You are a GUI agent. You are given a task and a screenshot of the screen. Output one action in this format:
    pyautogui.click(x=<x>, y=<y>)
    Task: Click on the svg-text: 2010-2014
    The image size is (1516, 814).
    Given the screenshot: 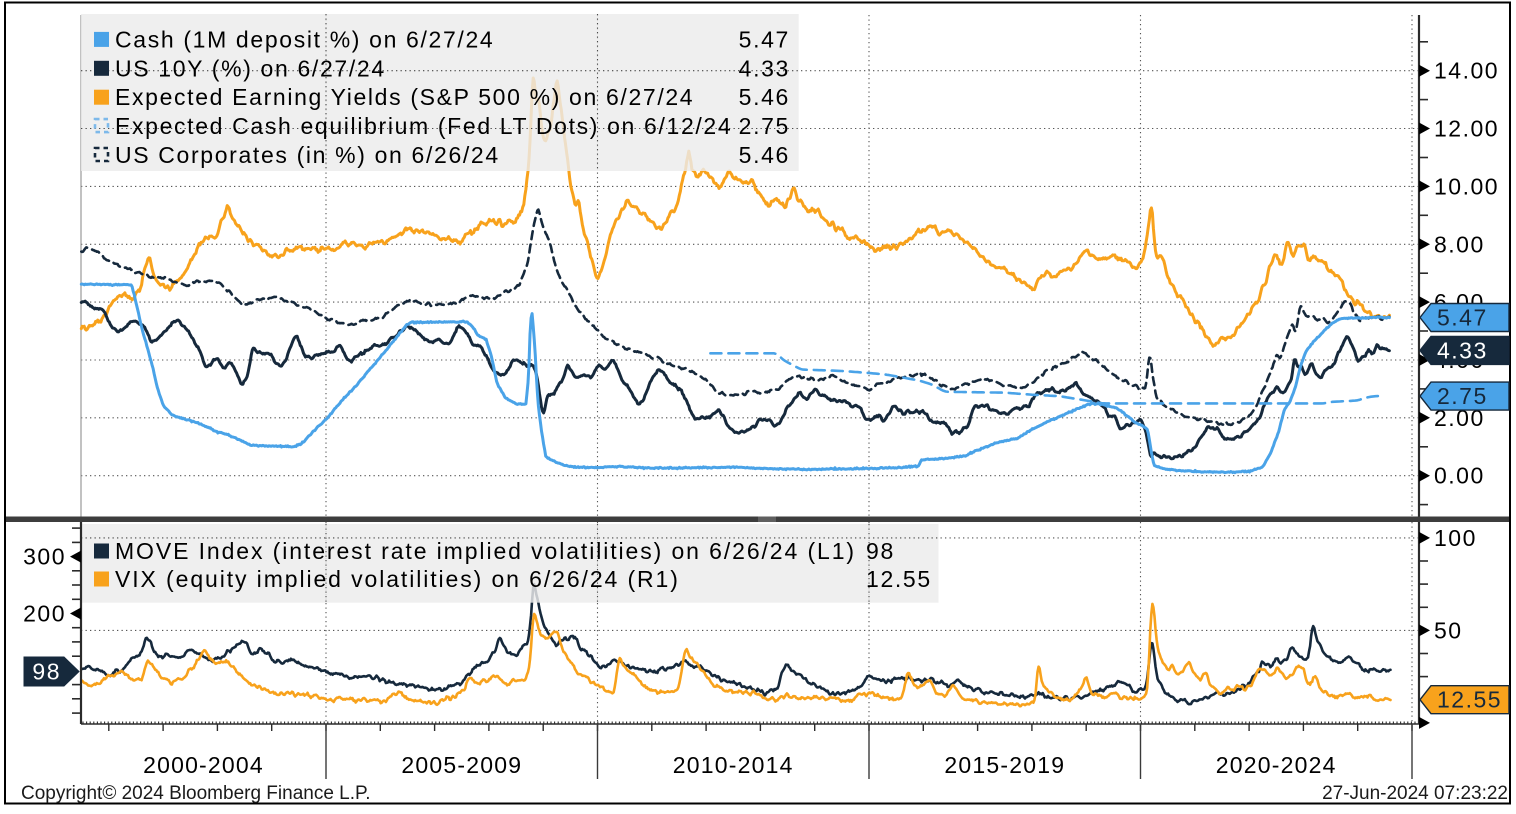 What is the action you would take?
    pyautogui.click(x=733, y=765)
    